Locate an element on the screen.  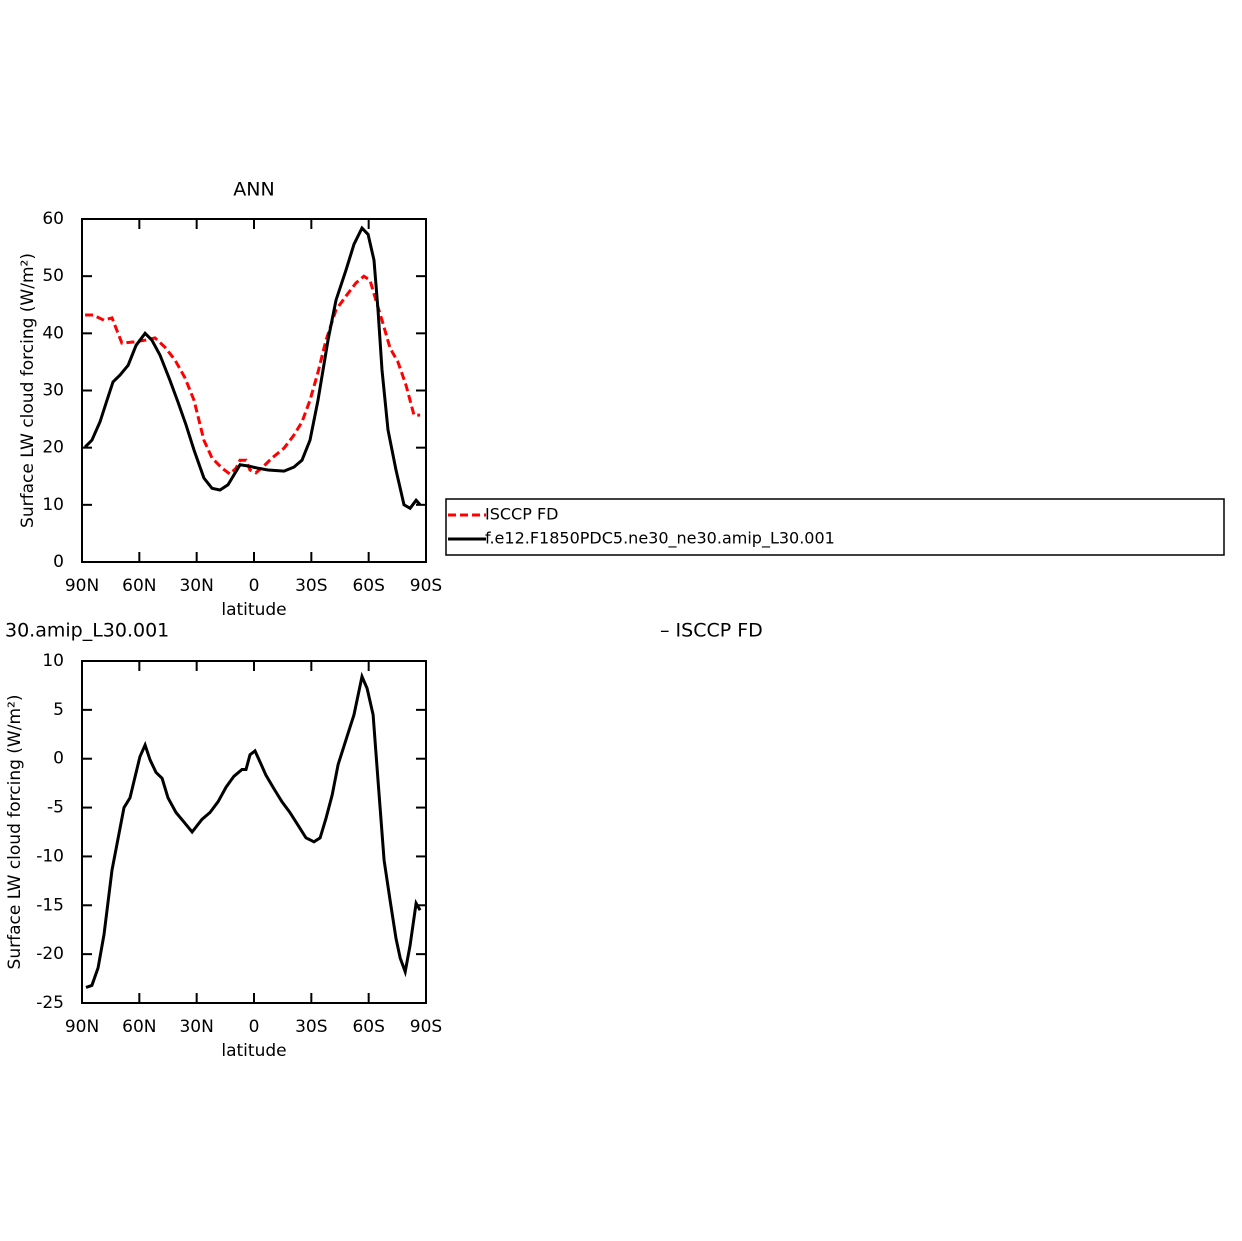
y-tick-label: -10 is located at coordinates (50, 856).